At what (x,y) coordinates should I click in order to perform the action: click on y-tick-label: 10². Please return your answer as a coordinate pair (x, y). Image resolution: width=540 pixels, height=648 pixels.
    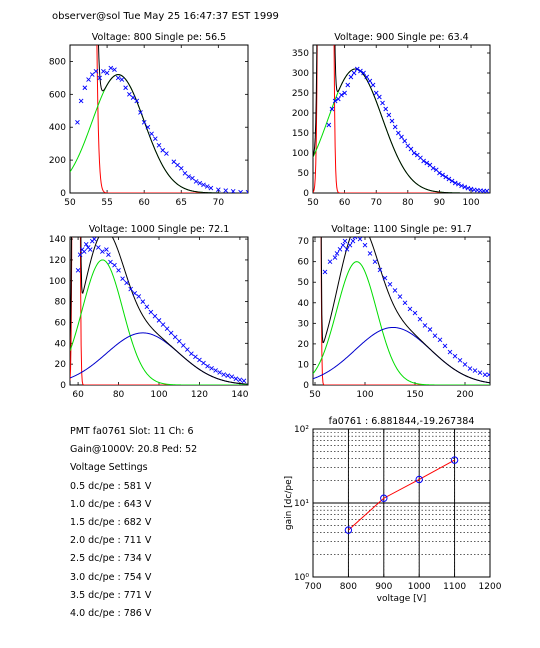
    Looking at the image, I should click on (301, 430).